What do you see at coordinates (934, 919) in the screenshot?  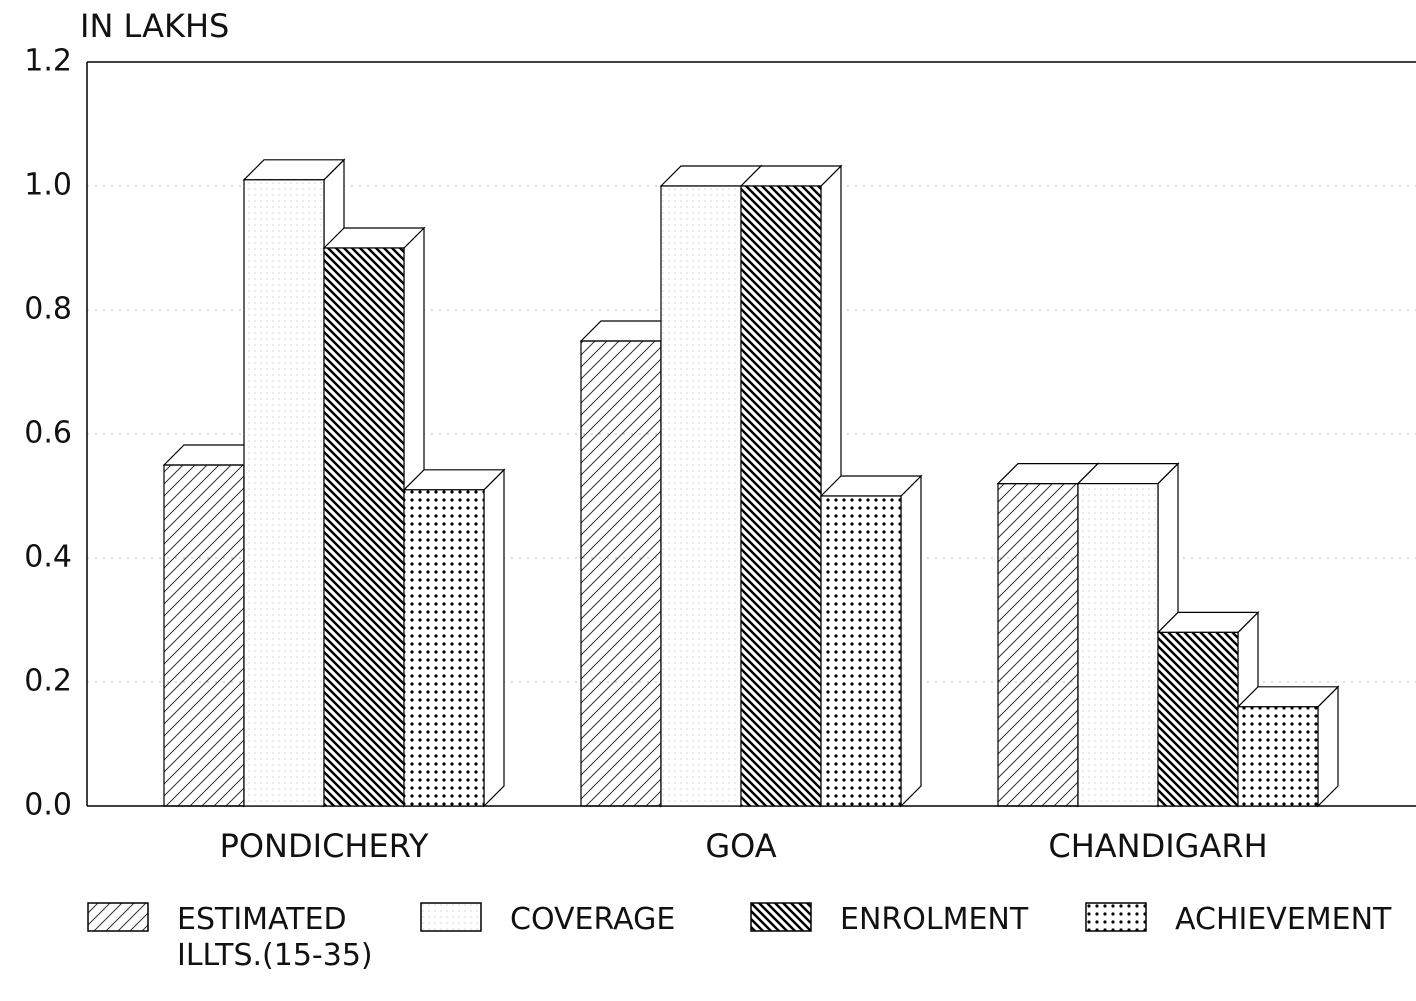 I see `legend-label: ENROLMENT` at bounding box center [934, 919].